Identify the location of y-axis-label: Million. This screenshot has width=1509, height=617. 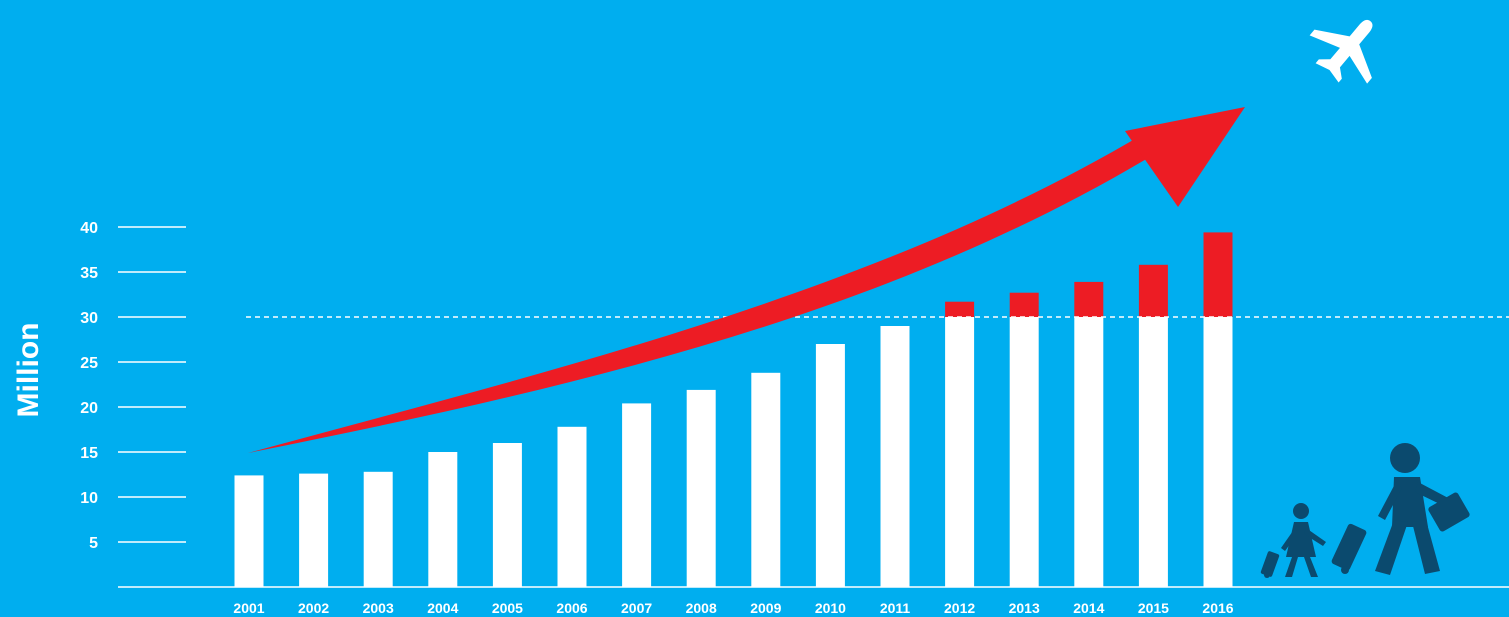
(28, 370).